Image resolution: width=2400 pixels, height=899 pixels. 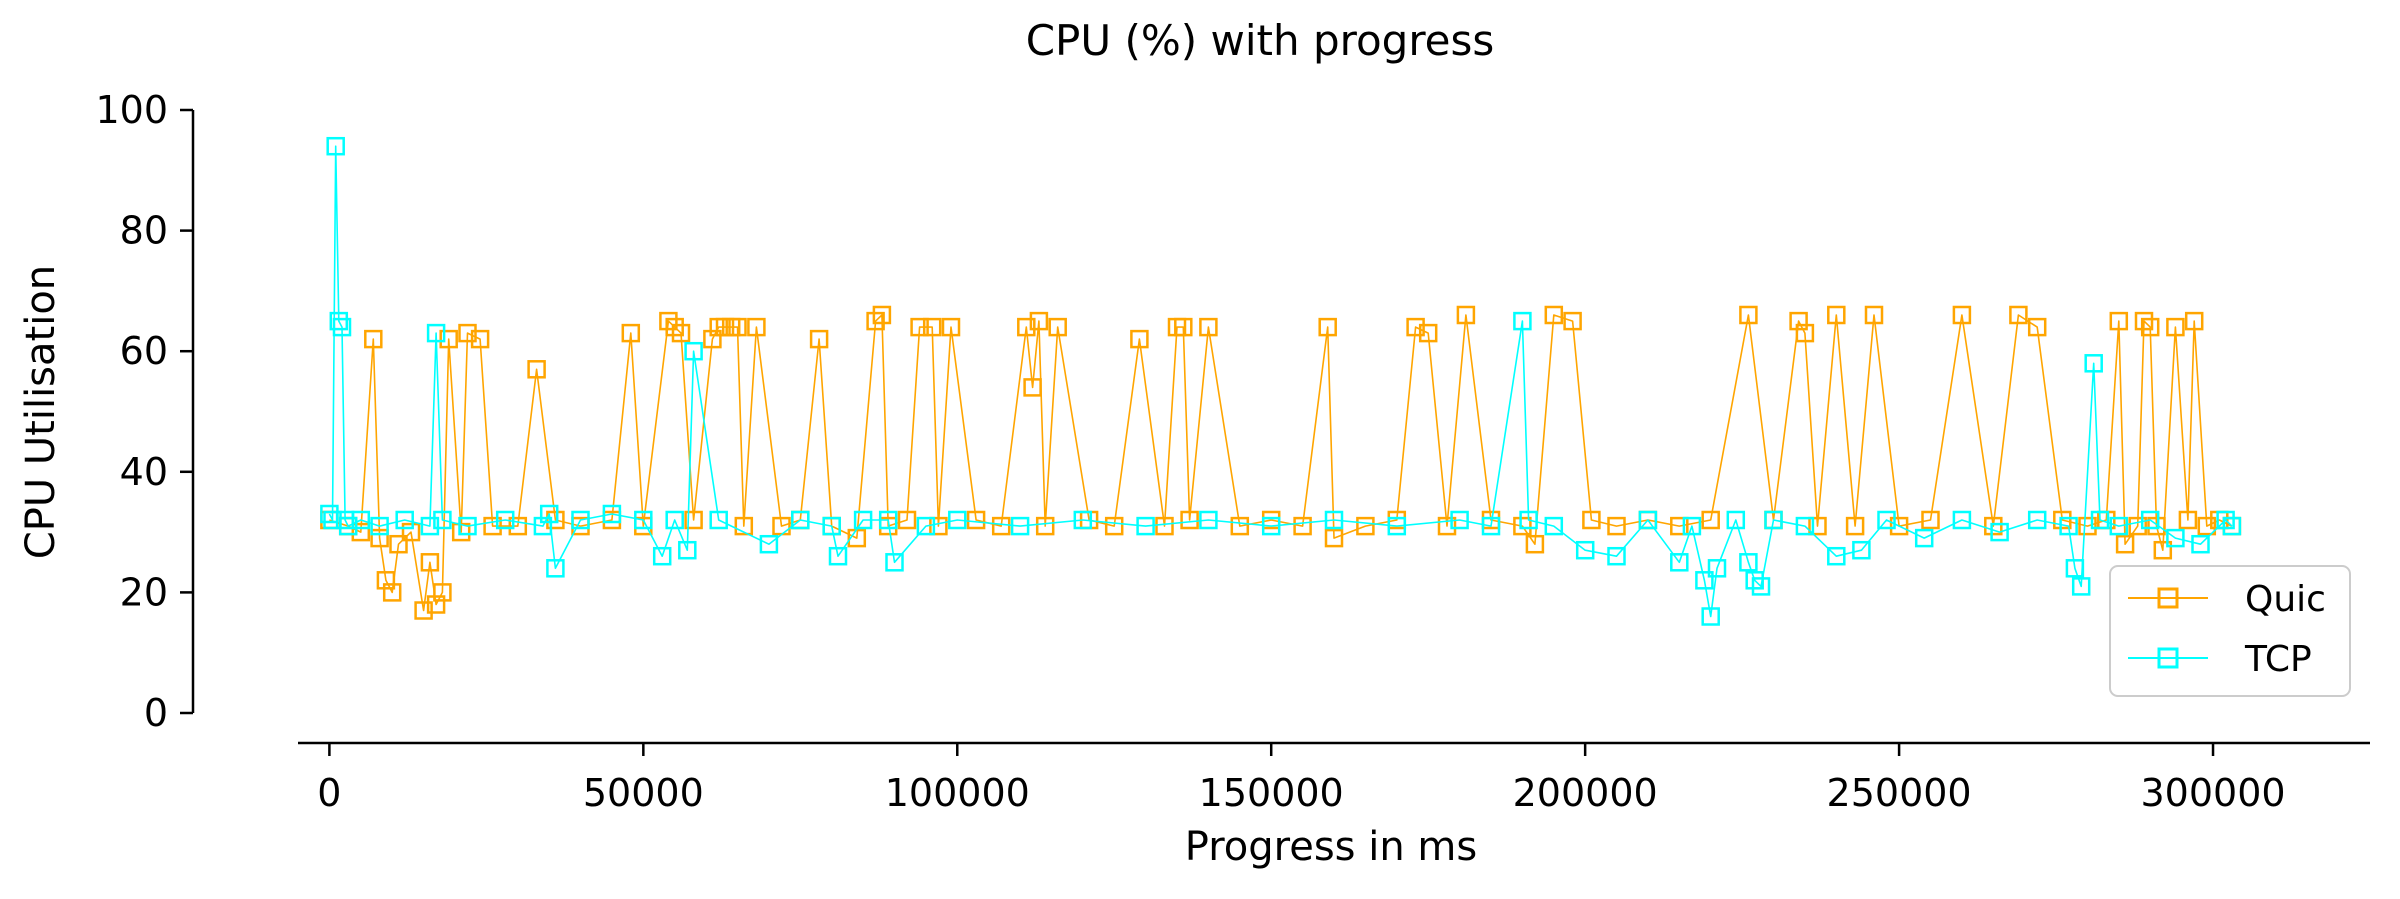 What do you see at coordinates (2230, 631) in the screenshot?
I see `legend: Quic TCP` at bounding box center [2230, 631].